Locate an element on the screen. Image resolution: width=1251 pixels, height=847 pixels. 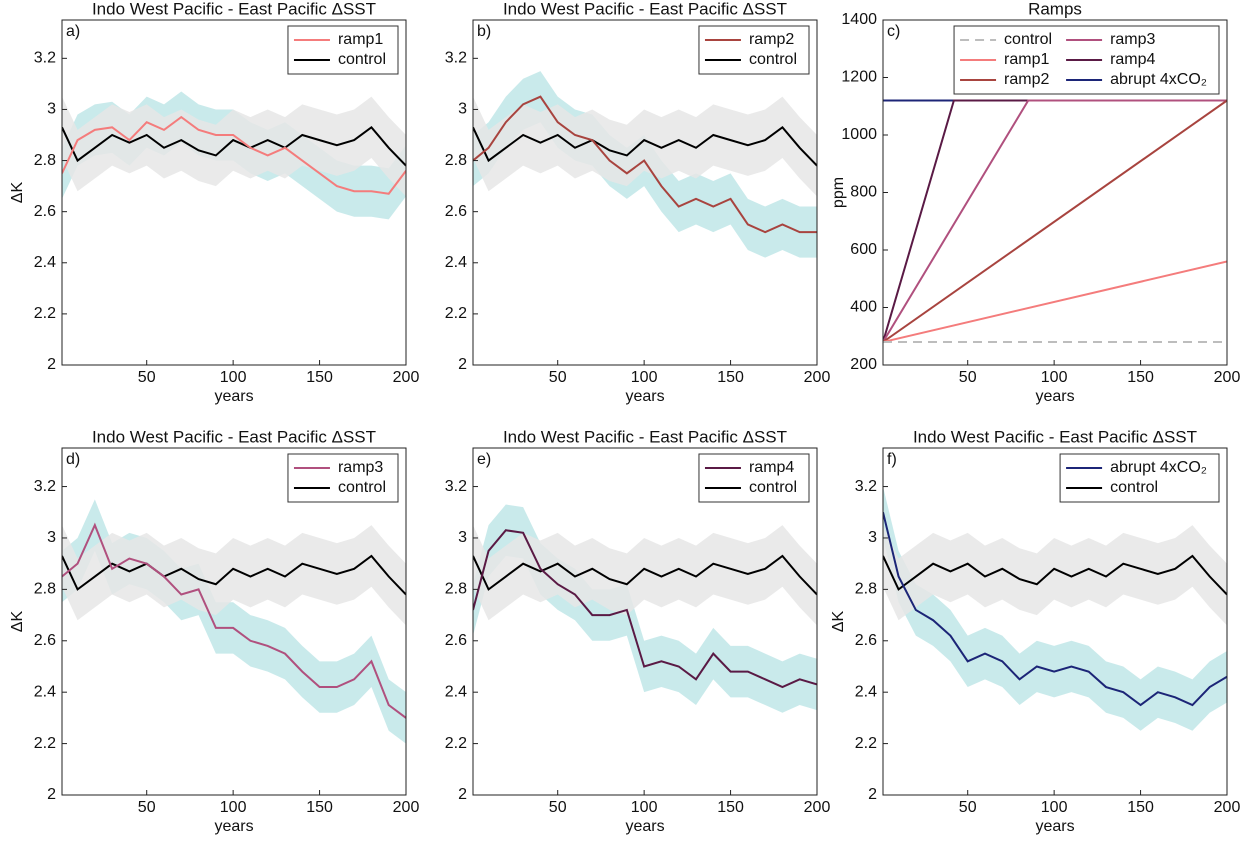
panel-label: b) is located at coordinates (484, 31).